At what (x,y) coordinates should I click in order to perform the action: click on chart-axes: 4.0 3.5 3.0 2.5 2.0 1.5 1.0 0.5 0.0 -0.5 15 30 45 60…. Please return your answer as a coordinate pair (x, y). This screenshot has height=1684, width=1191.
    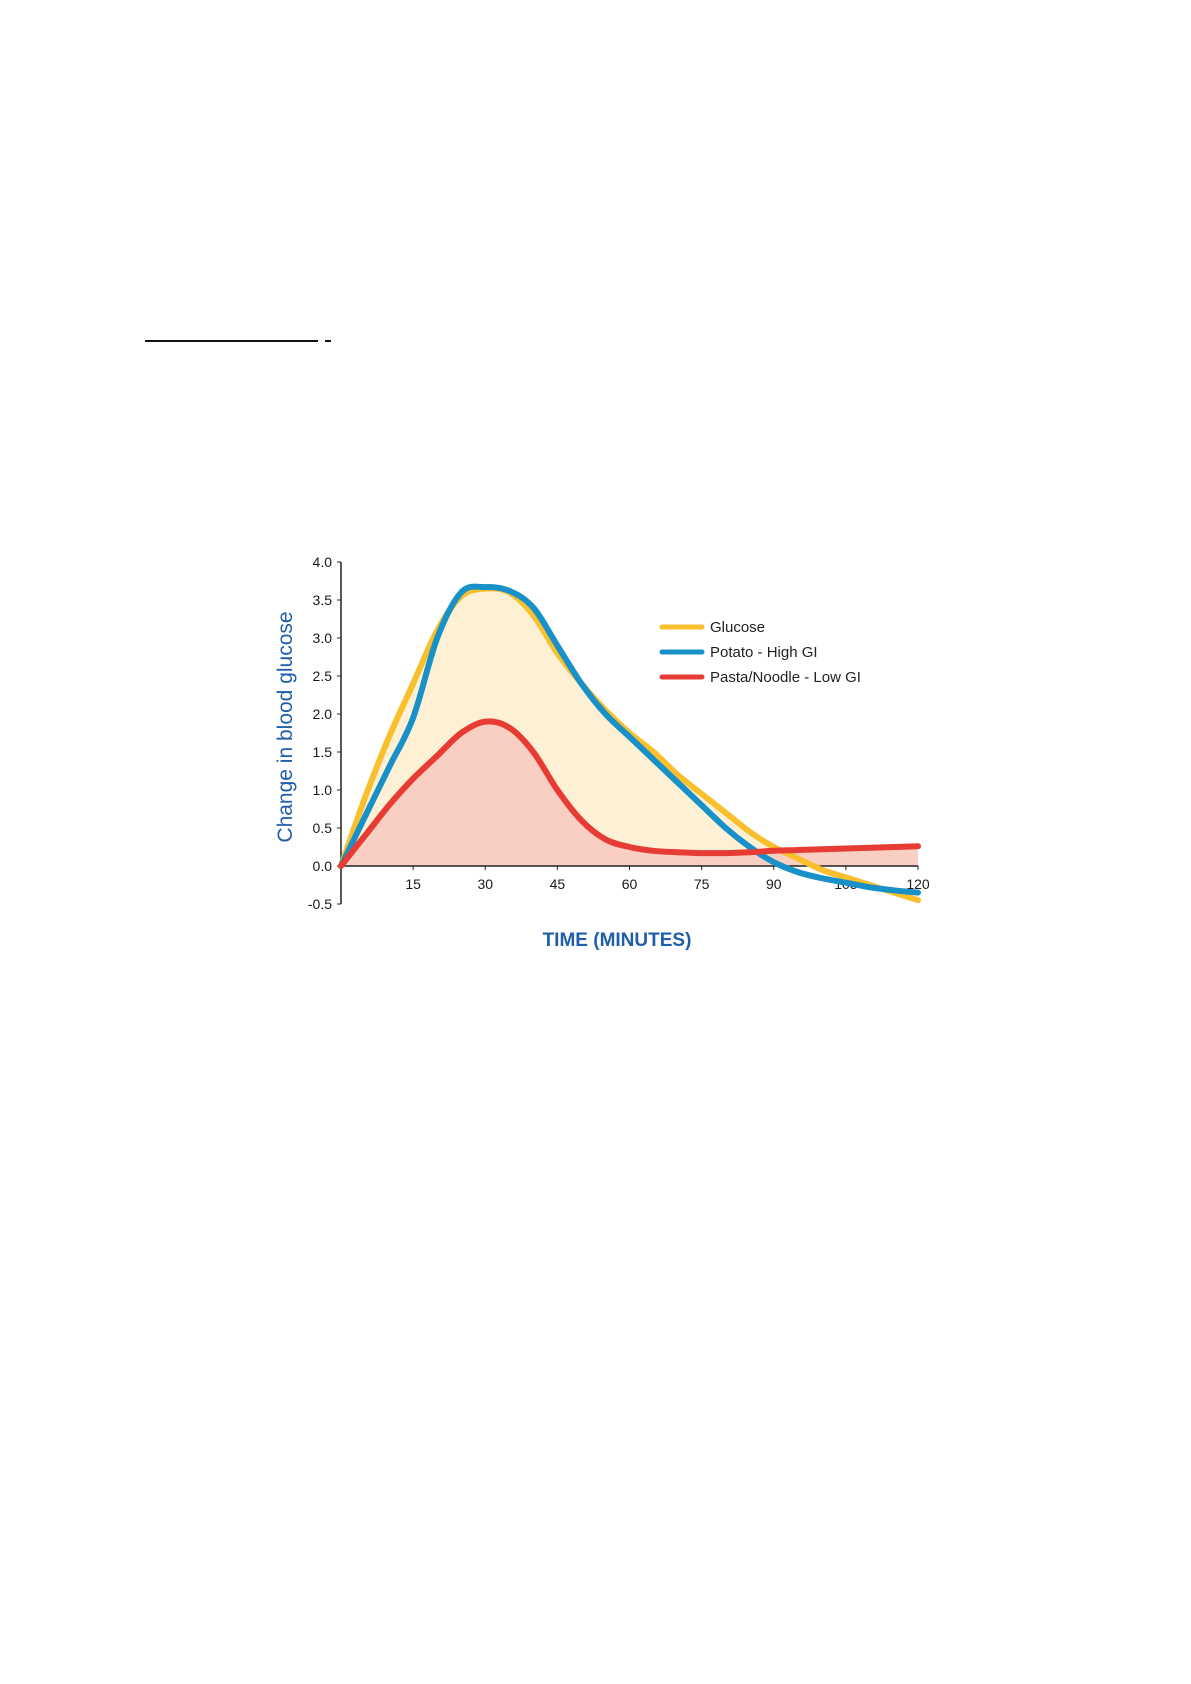
    Looking at the image, I should click on (619, 733).